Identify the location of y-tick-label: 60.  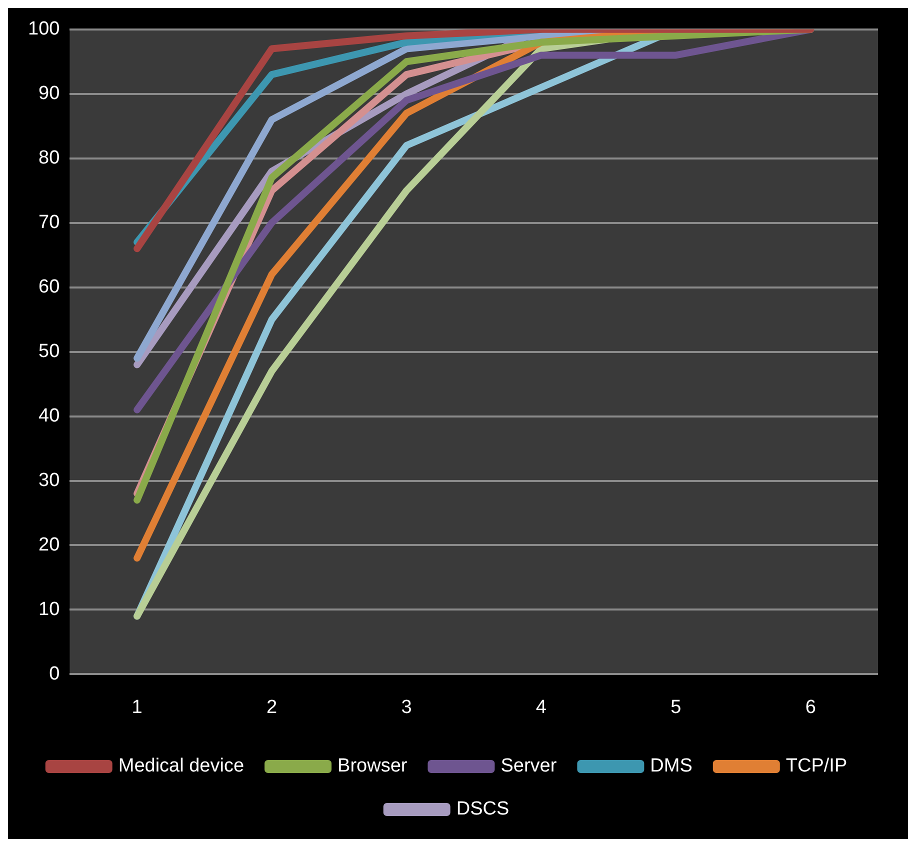
(49, 287).